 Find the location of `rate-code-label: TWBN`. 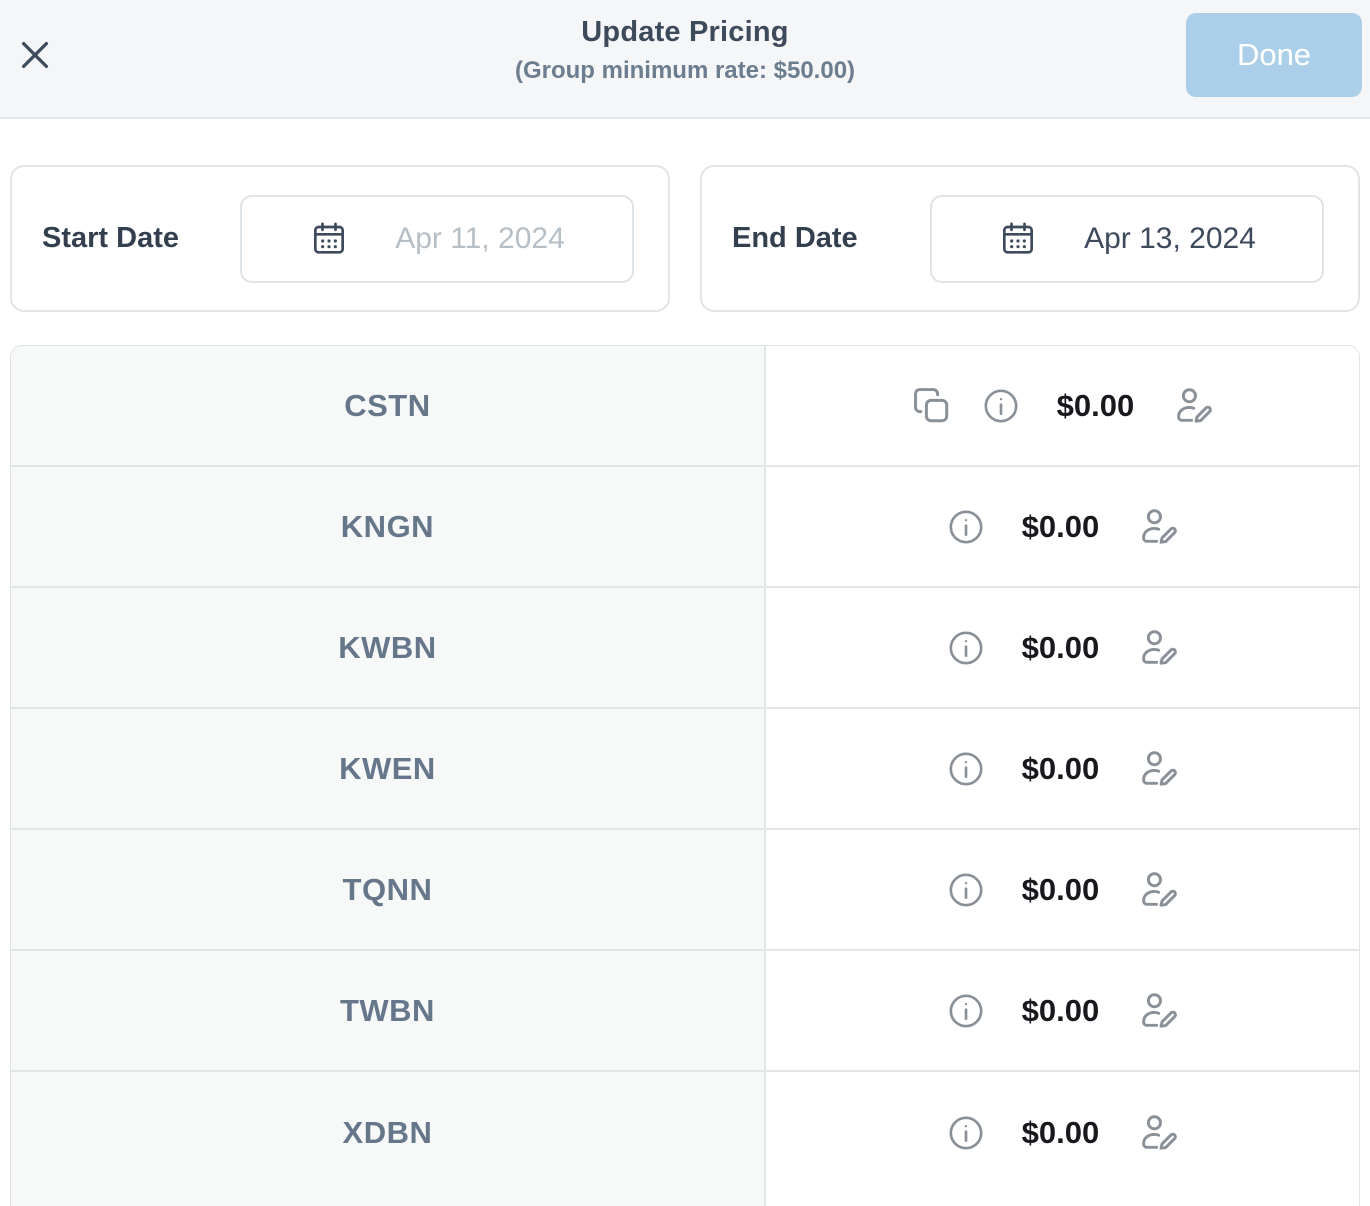

rate-code-label: TWBN is located at coordinates (387, 1010).